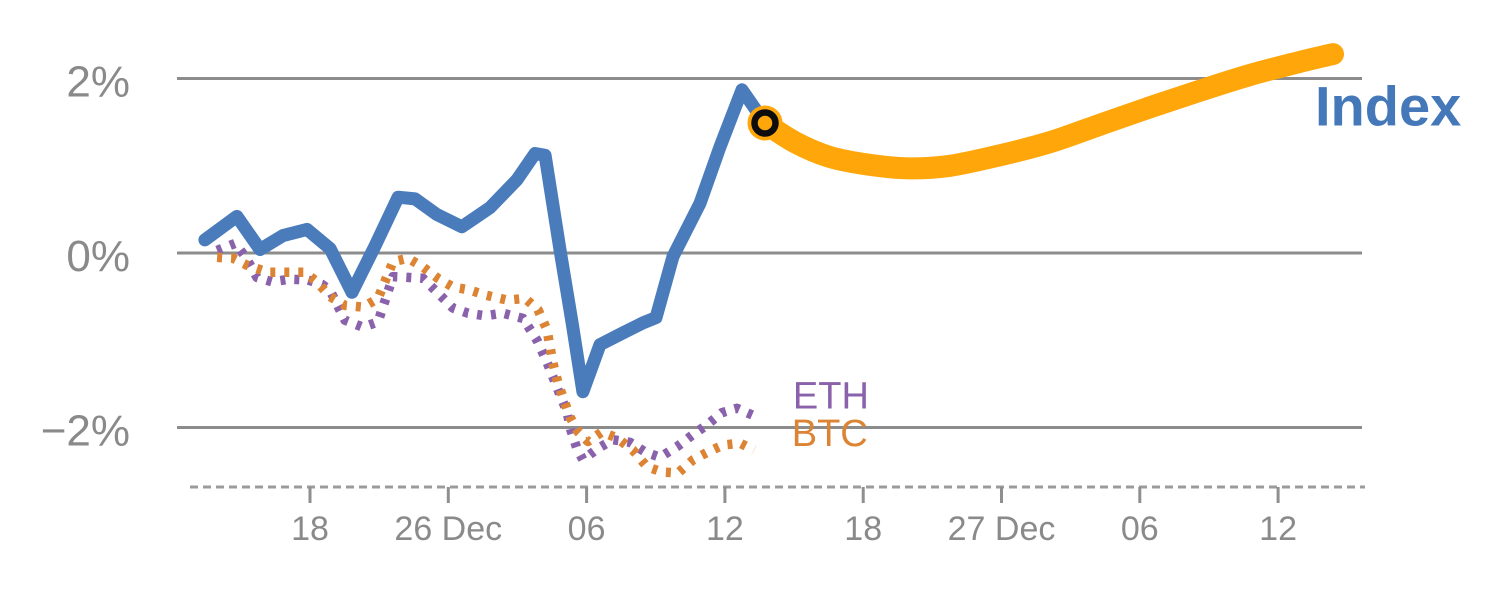  What do you see at coordinates (831, 396) in the screenshot?
I see `series-label-eth: ETH` at bounding box center [831, 396].